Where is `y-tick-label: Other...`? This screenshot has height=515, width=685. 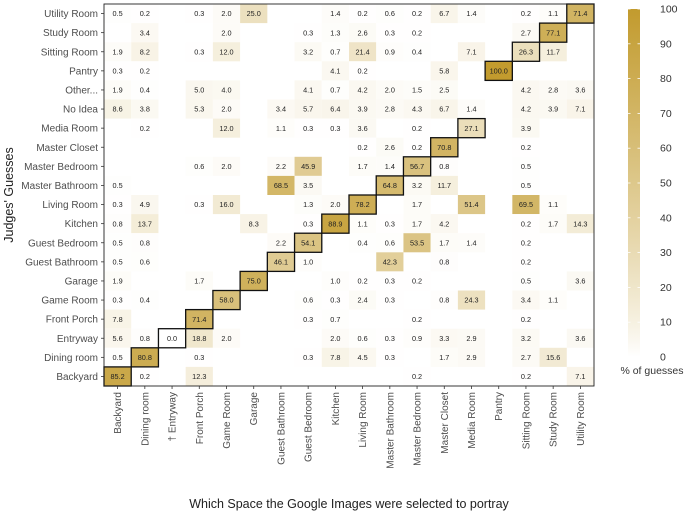 y-tick-label: Other... is located at coordinates (81, 90).